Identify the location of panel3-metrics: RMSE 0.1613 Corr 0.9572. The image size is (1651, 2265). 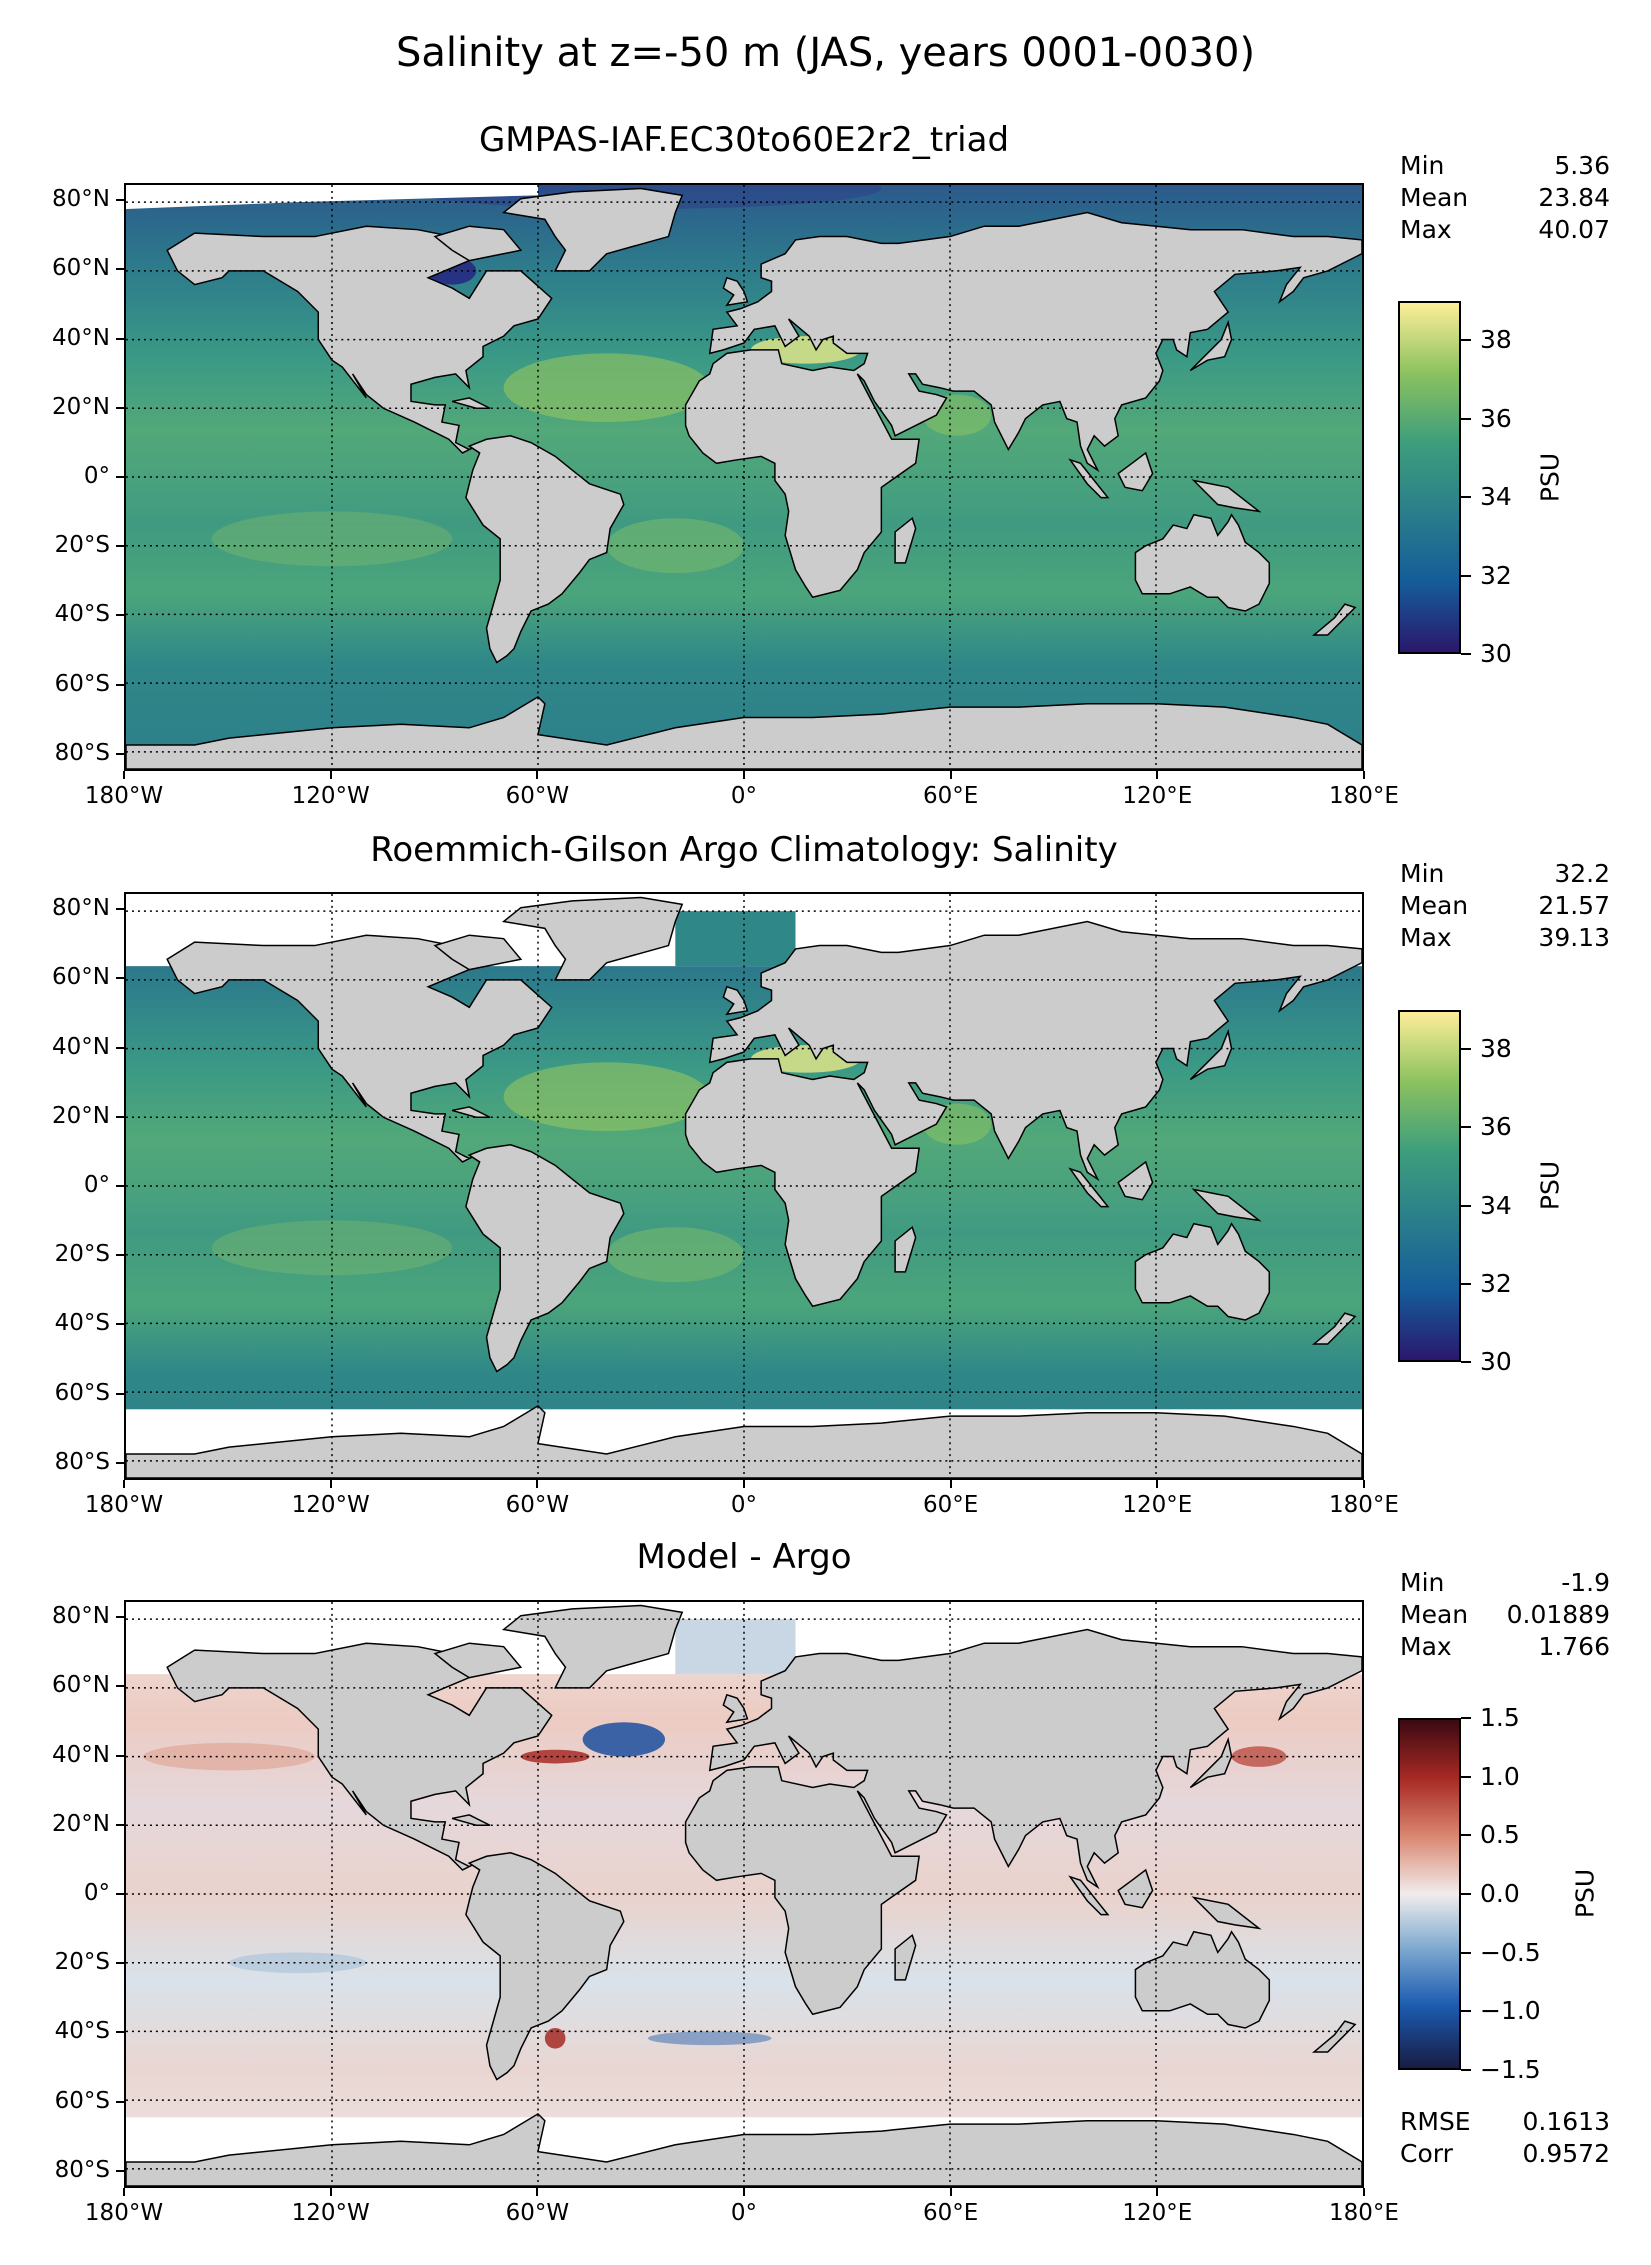
(1505, 2138).